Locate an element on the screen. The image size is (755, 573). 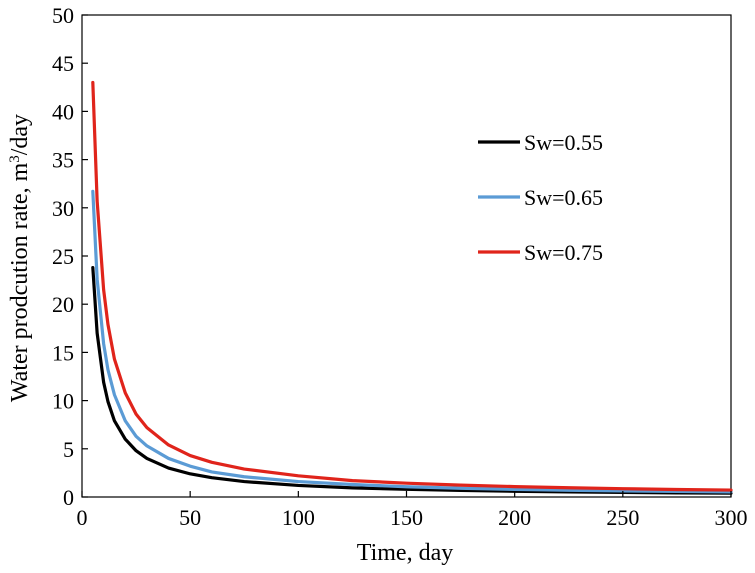
x-tick-label: 250 is located at coordinates (622, 517).